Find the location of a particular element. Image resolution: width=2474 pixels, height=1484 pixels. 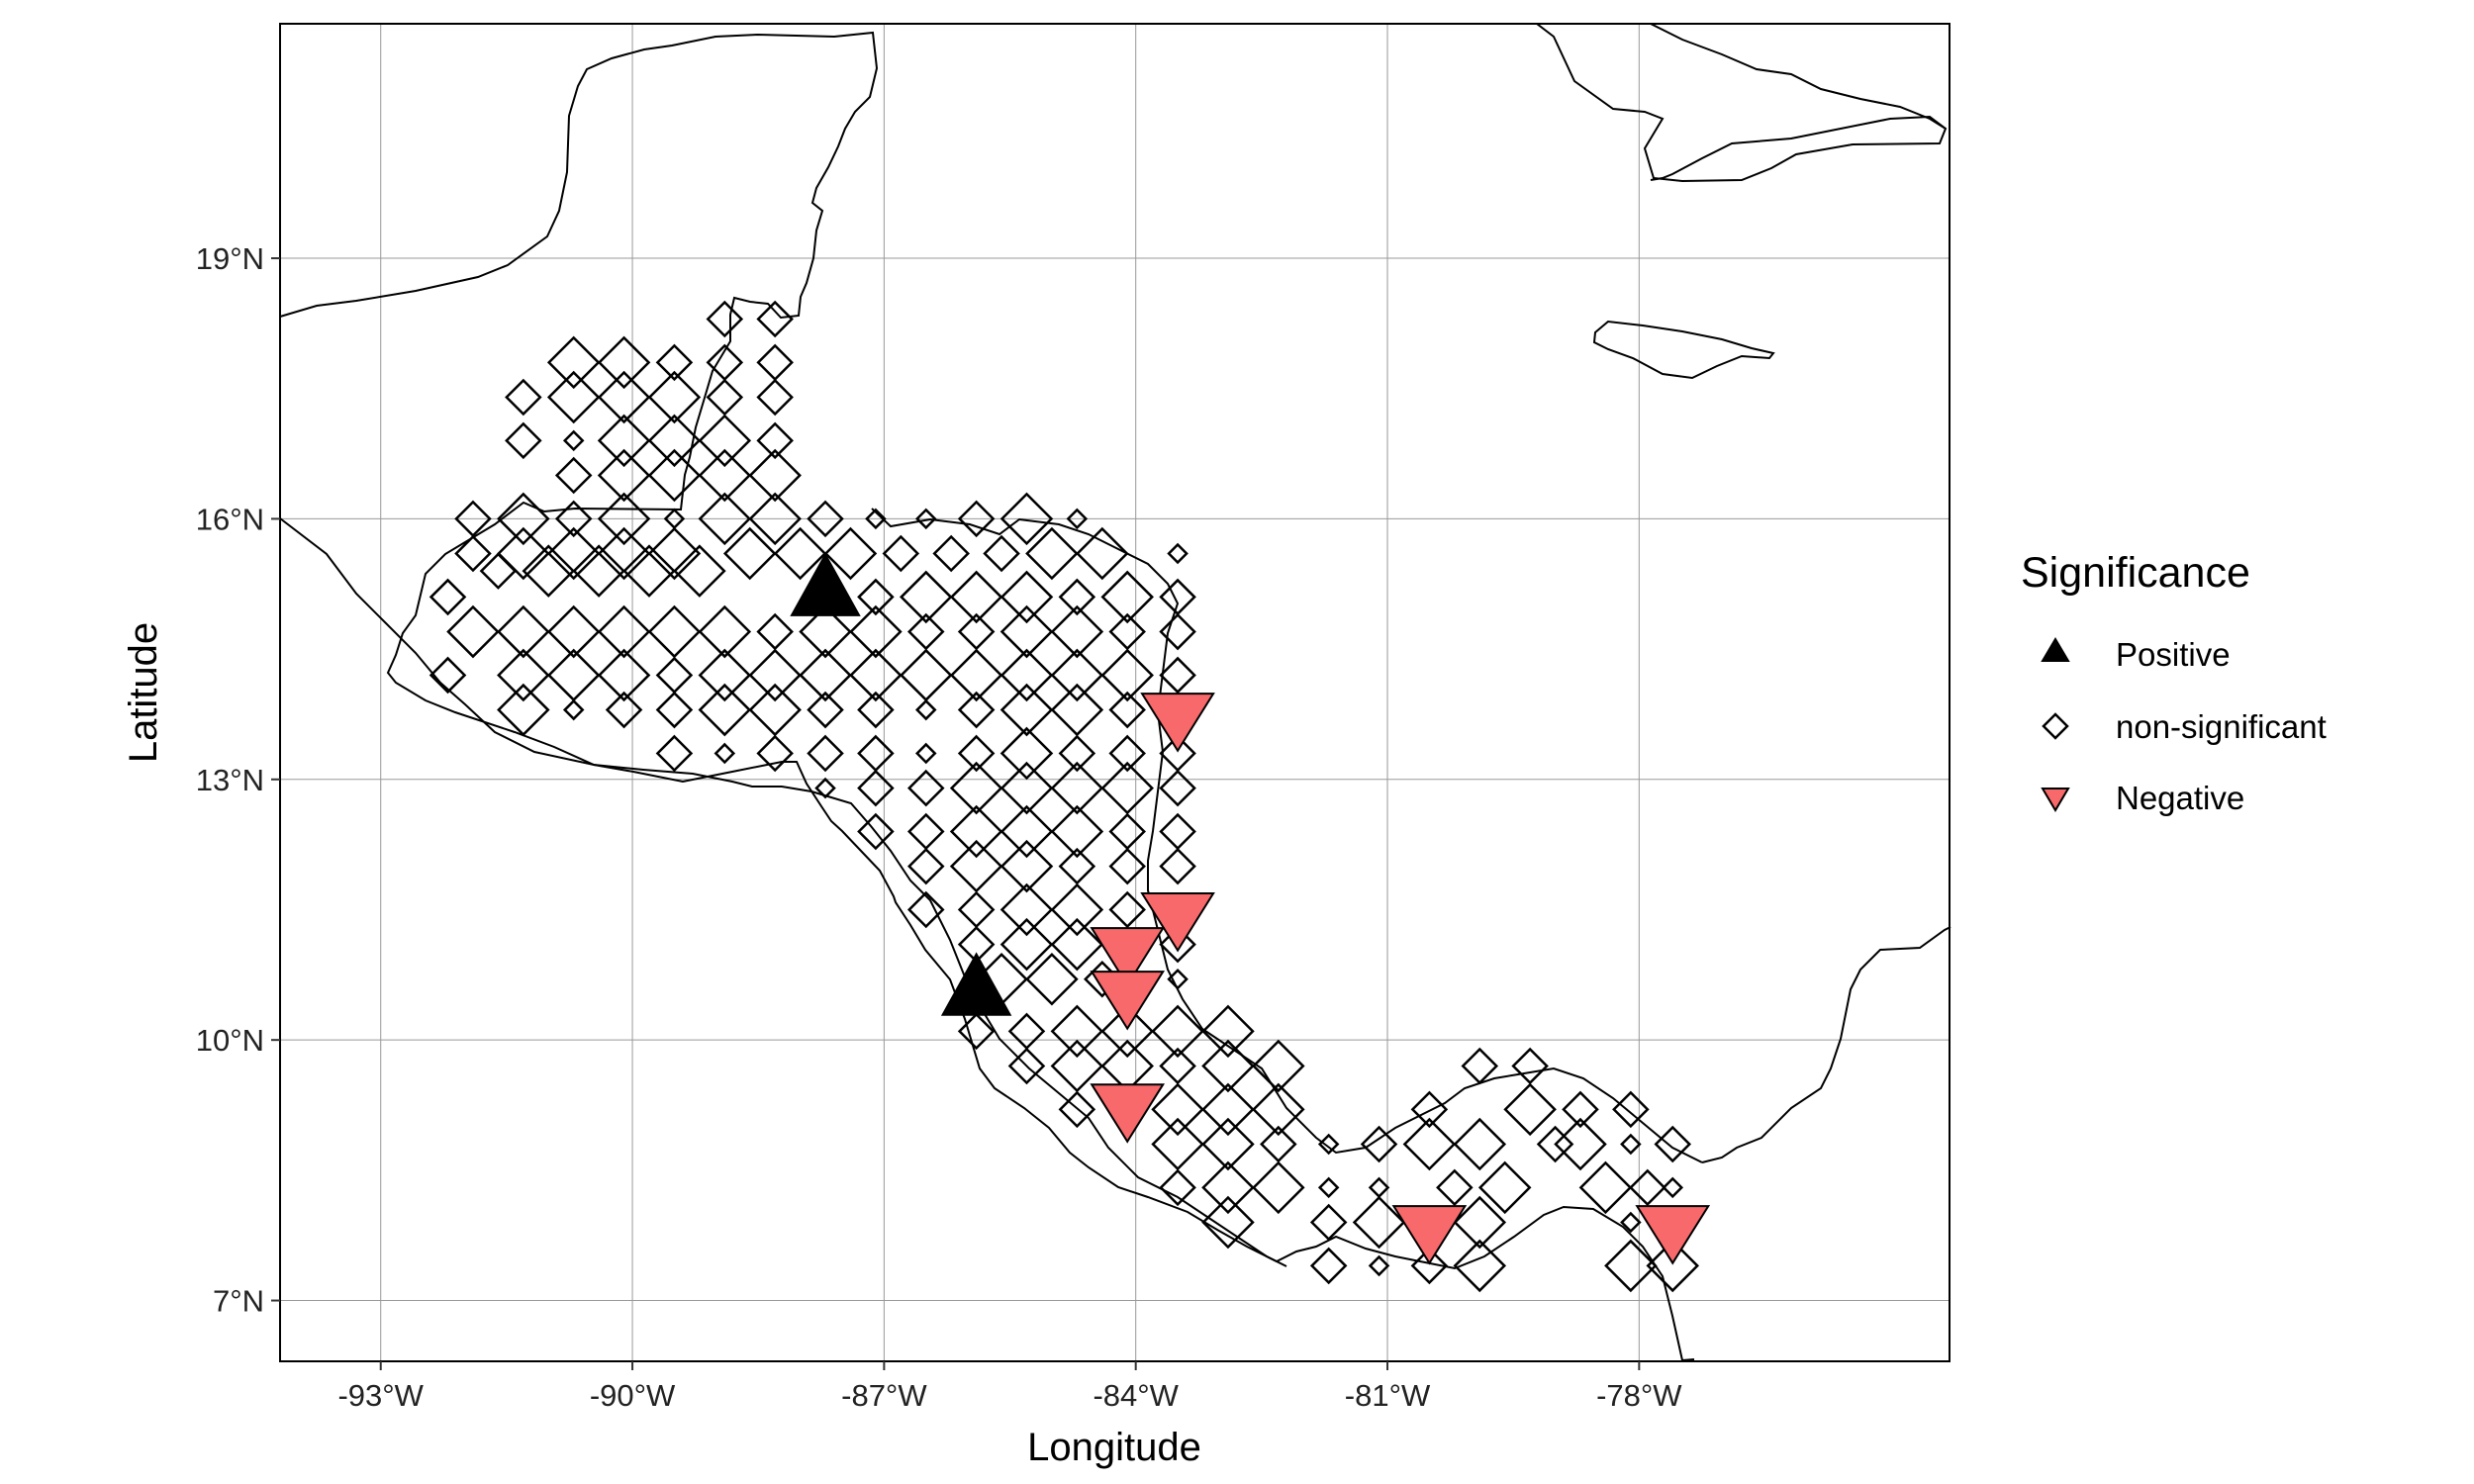

legend-diamond-icon is located at coordinates (2055, 726).